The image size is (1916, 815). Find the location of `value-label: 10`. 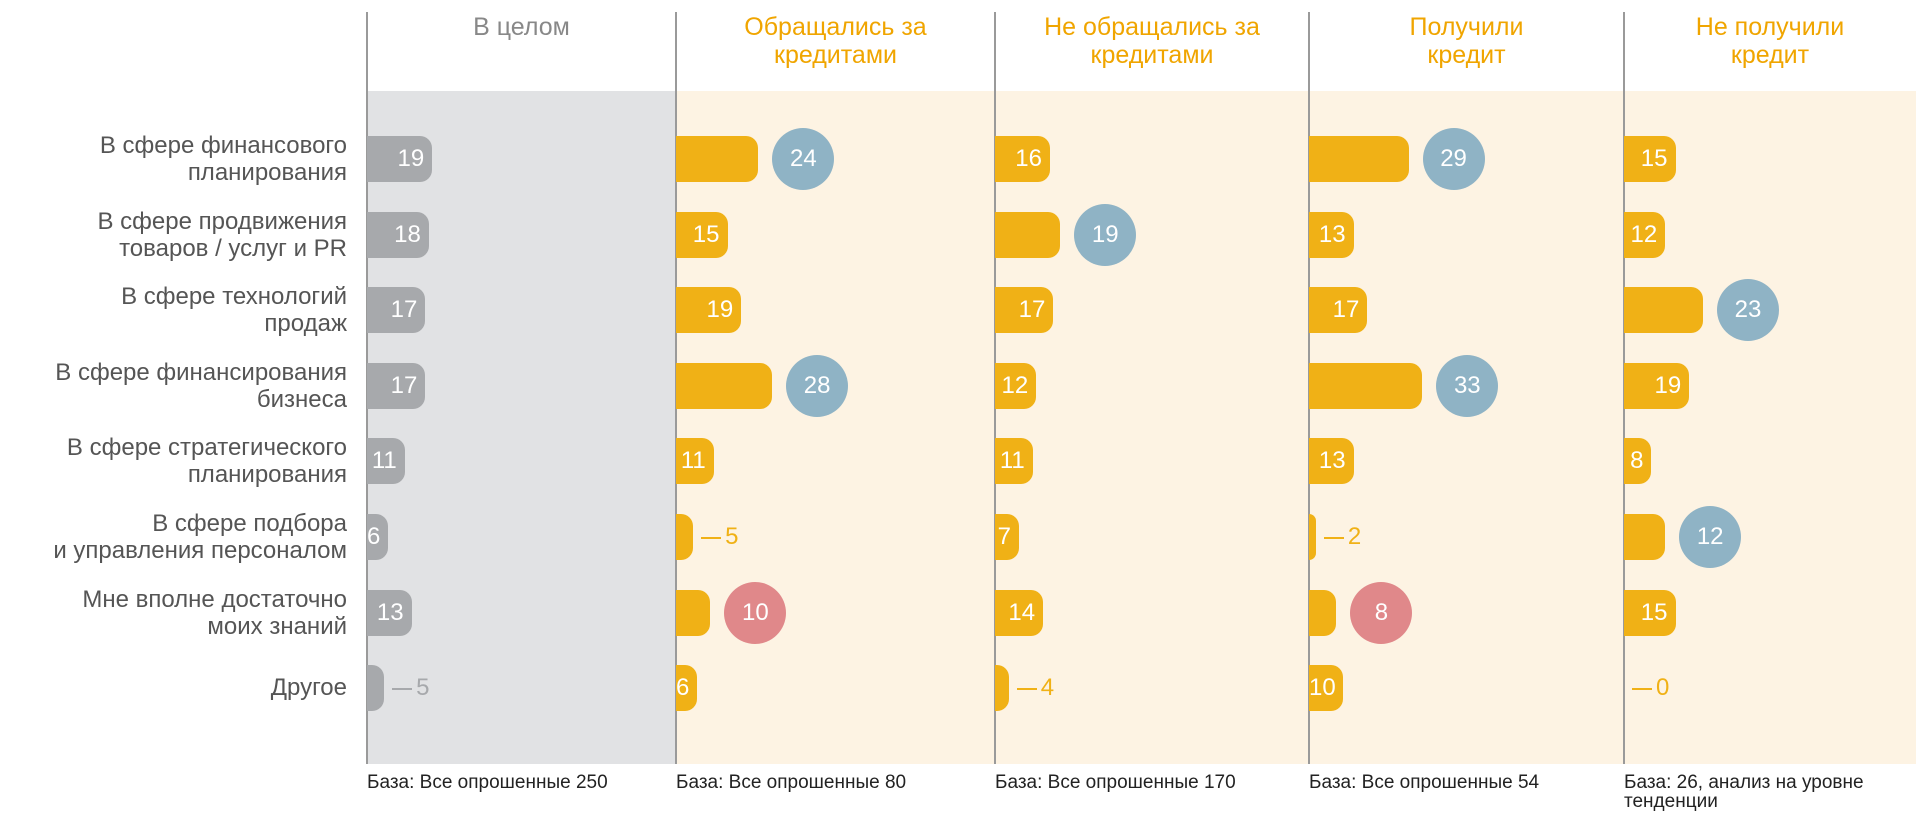

value-label: 10 is located at coordinates (1322, 688).